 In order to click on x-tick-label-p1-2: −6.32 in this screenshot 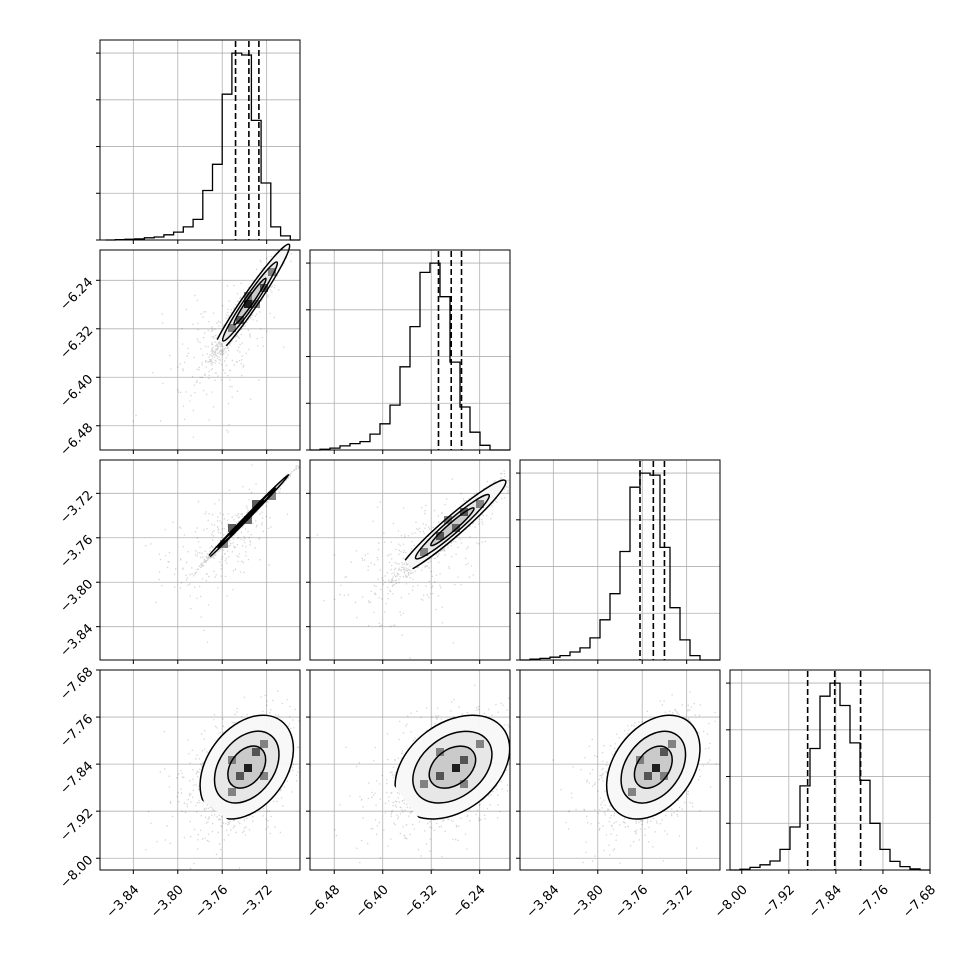, I will do `click(420, 901)`.